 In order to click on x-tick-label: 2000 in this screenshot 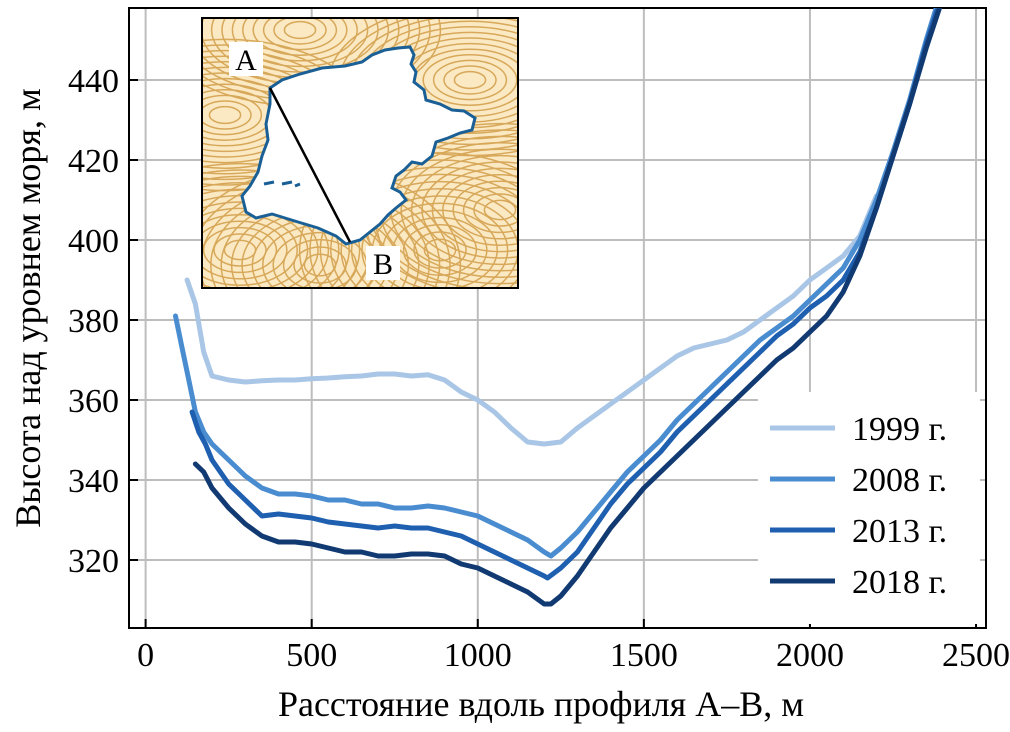, I will do `click(810, 655)`.